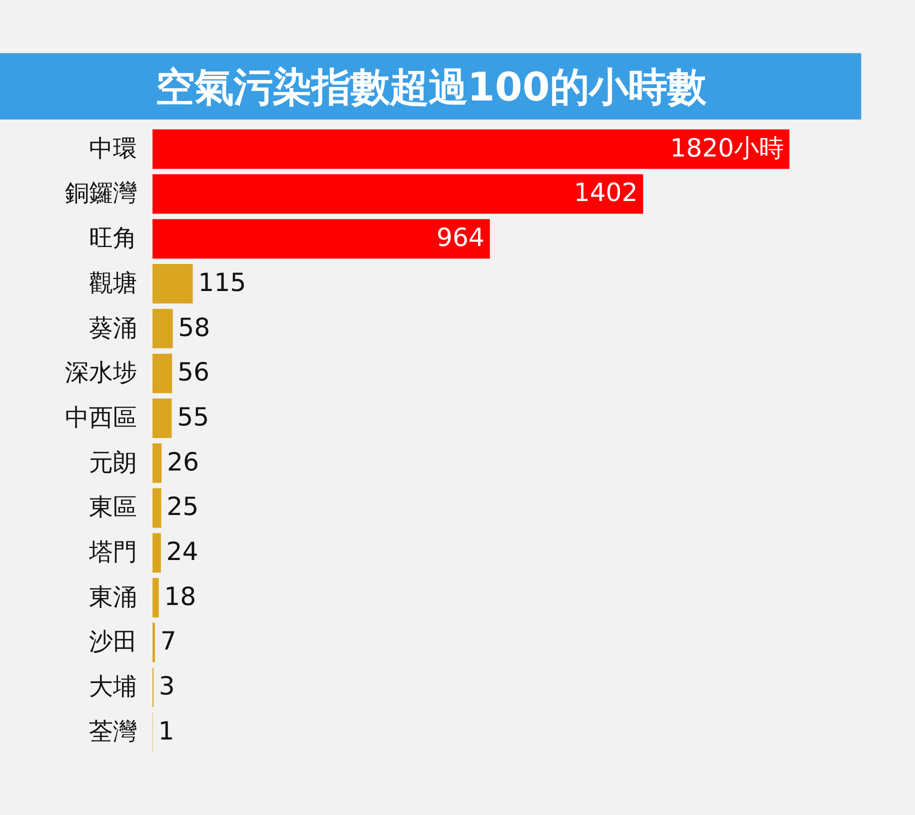  What do you see at coordinates (182, 507) in the screenshot?
I see `data-label: 25` at bounding box center [182, 507].